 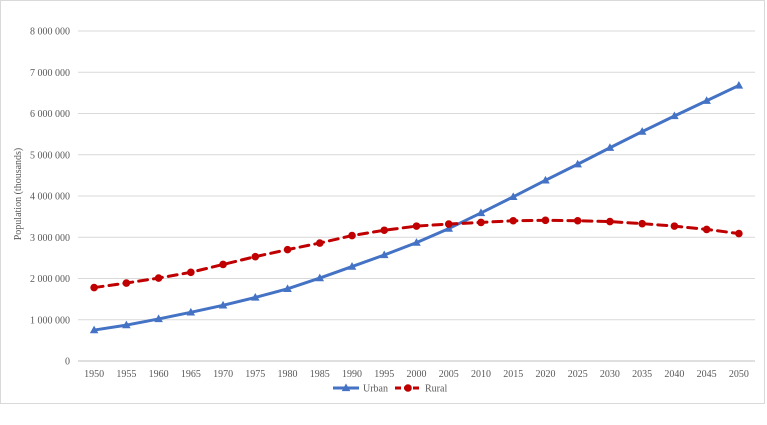 What do you see at coordinates (94, 374) in the screenshot?
I see `x-tick-label: 1950` at bounding box center [94, 374].